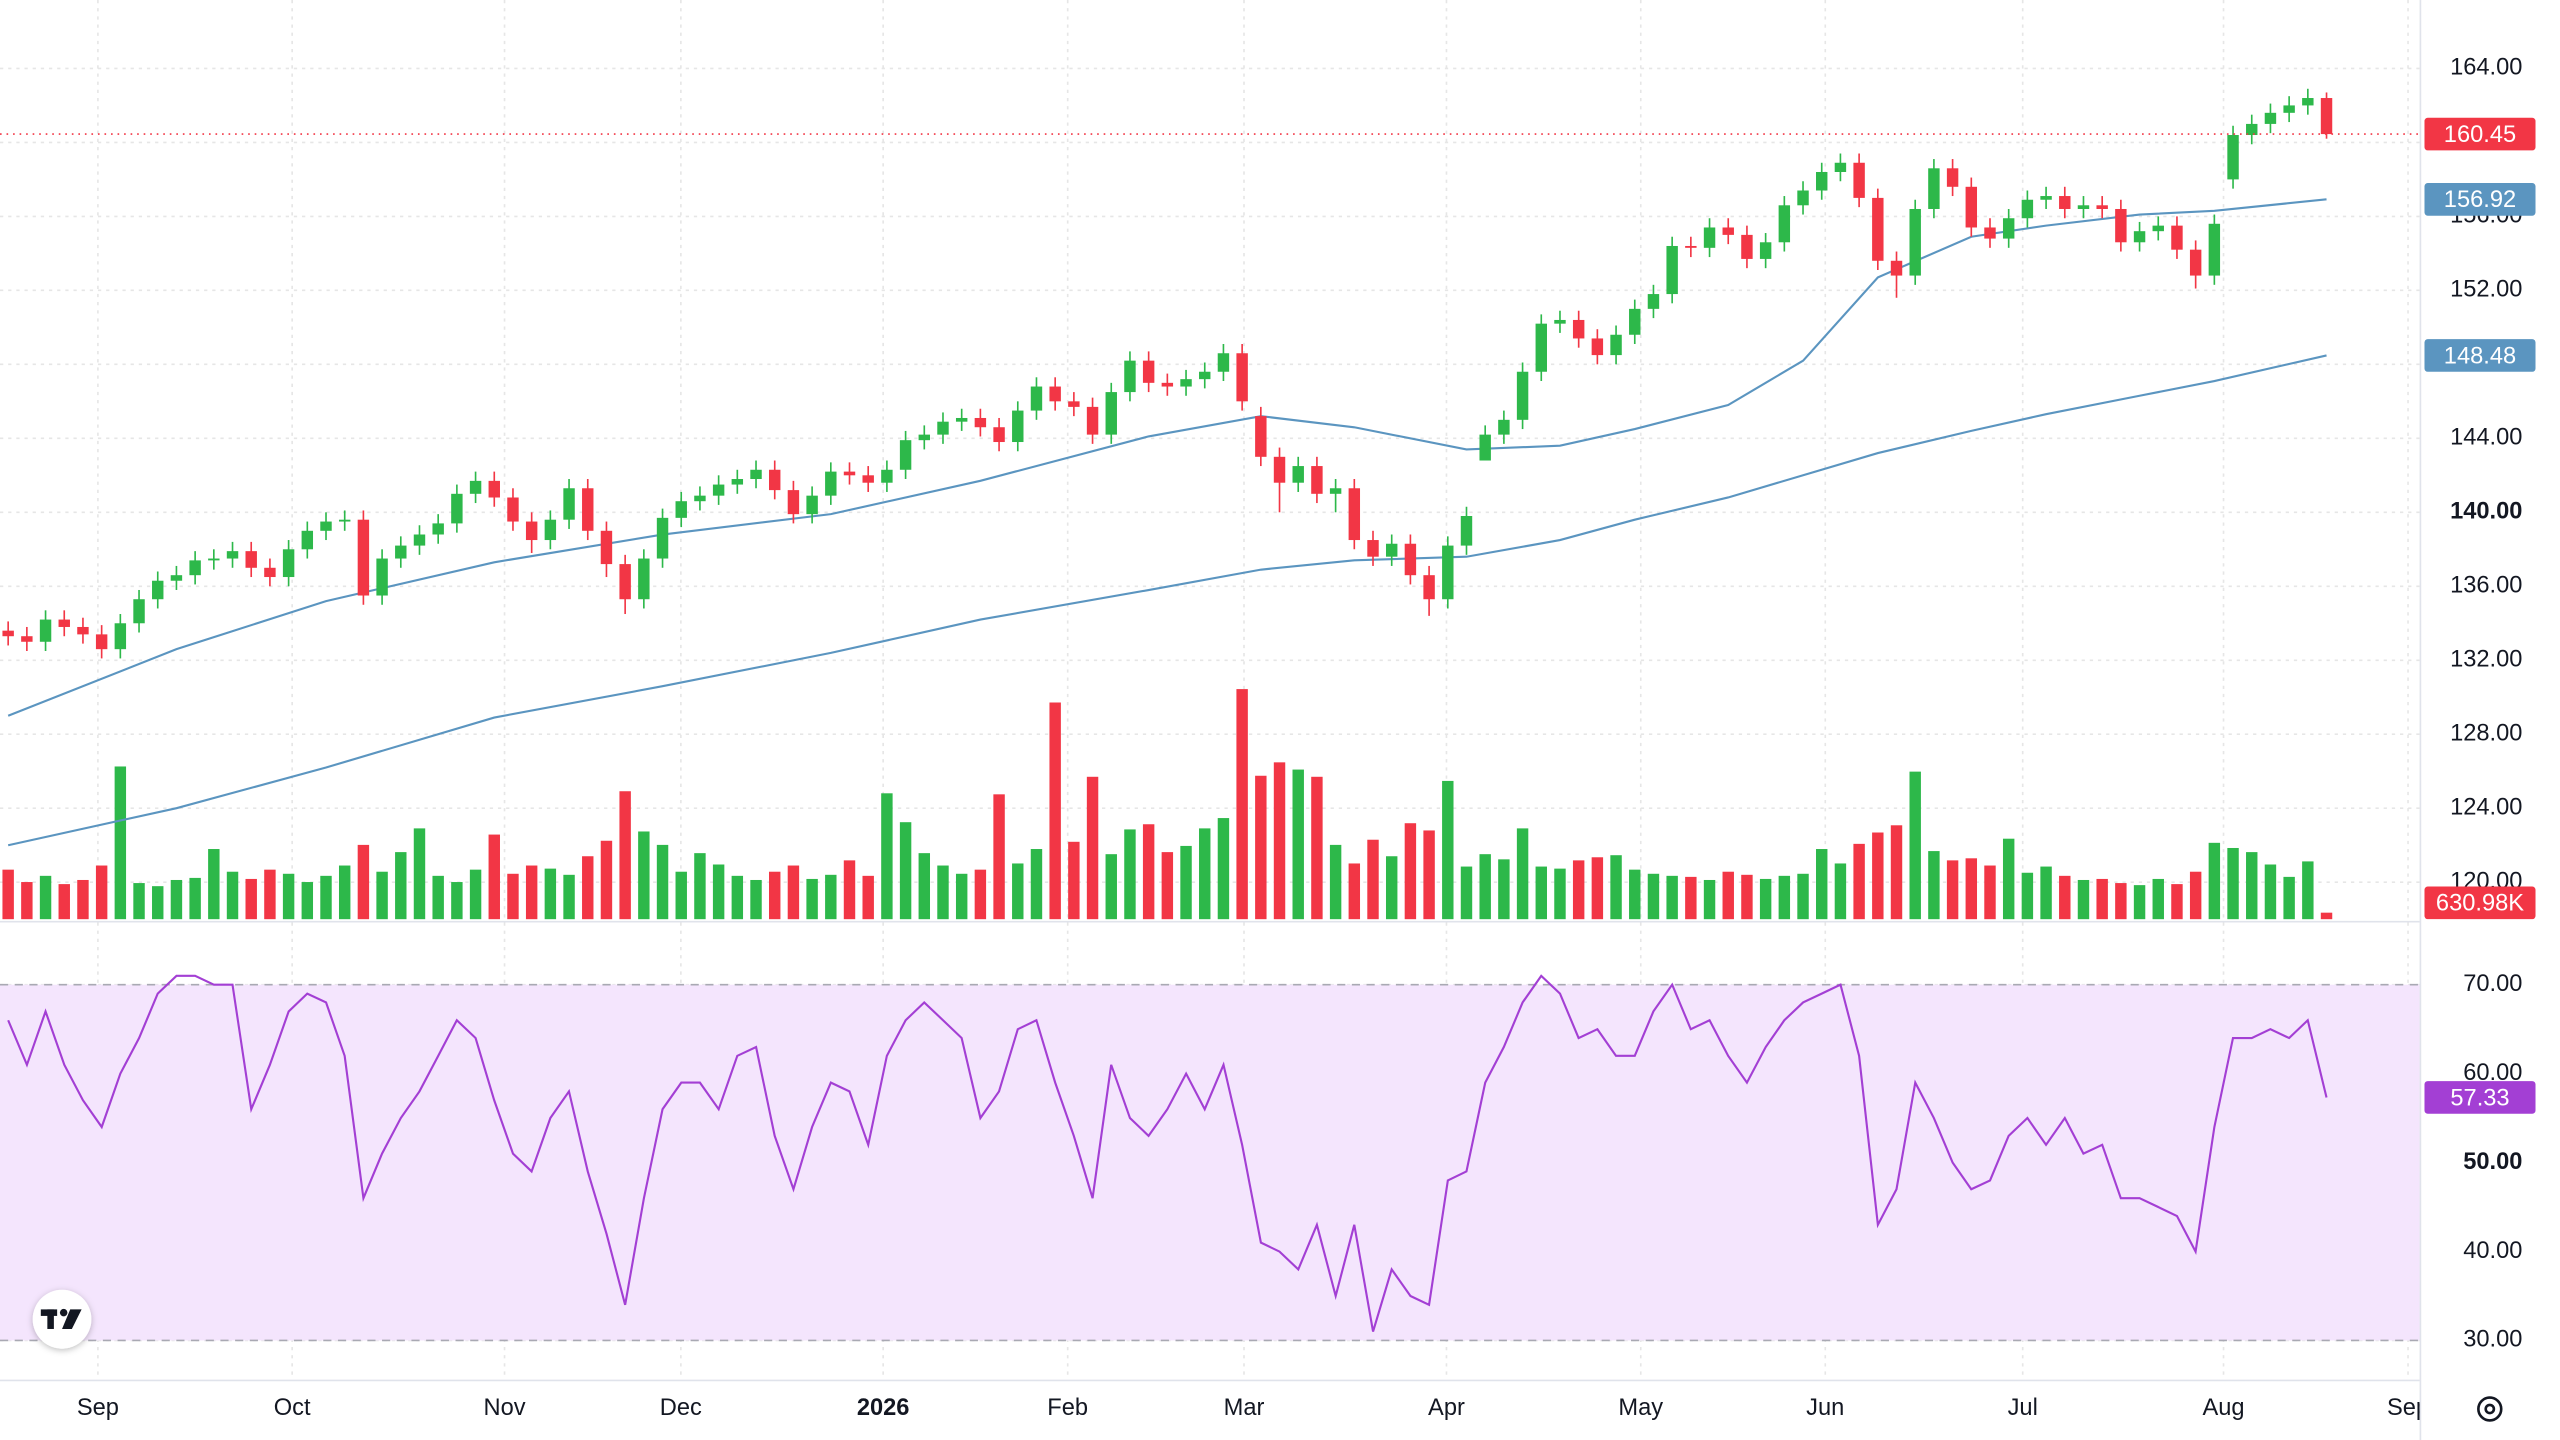  I want to click on rsi-tick-label: 70.00, so click(2492, 984).